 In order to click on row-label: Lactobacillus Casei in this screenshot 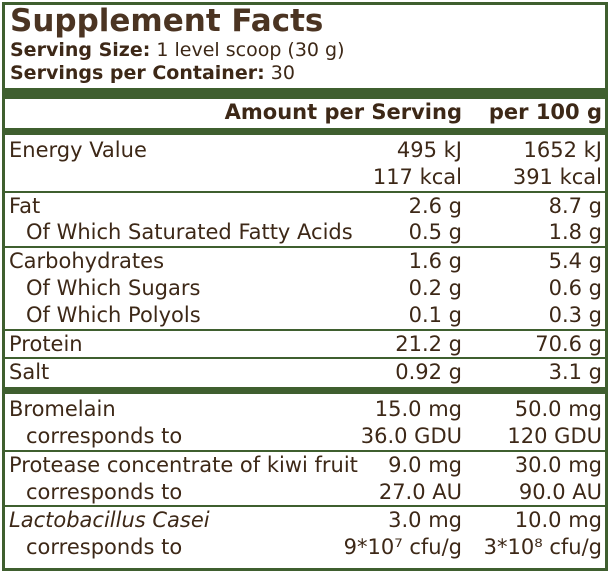, I will do `click(109, 520)`.